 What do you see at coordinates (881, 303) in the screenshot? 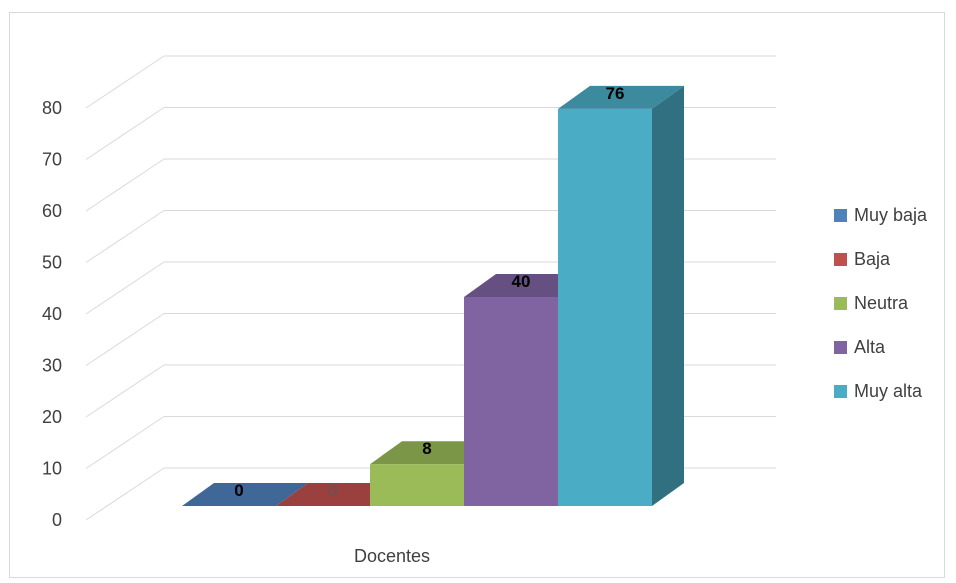
I see `legend-label: Neutra` at bounding box center [881, 303].